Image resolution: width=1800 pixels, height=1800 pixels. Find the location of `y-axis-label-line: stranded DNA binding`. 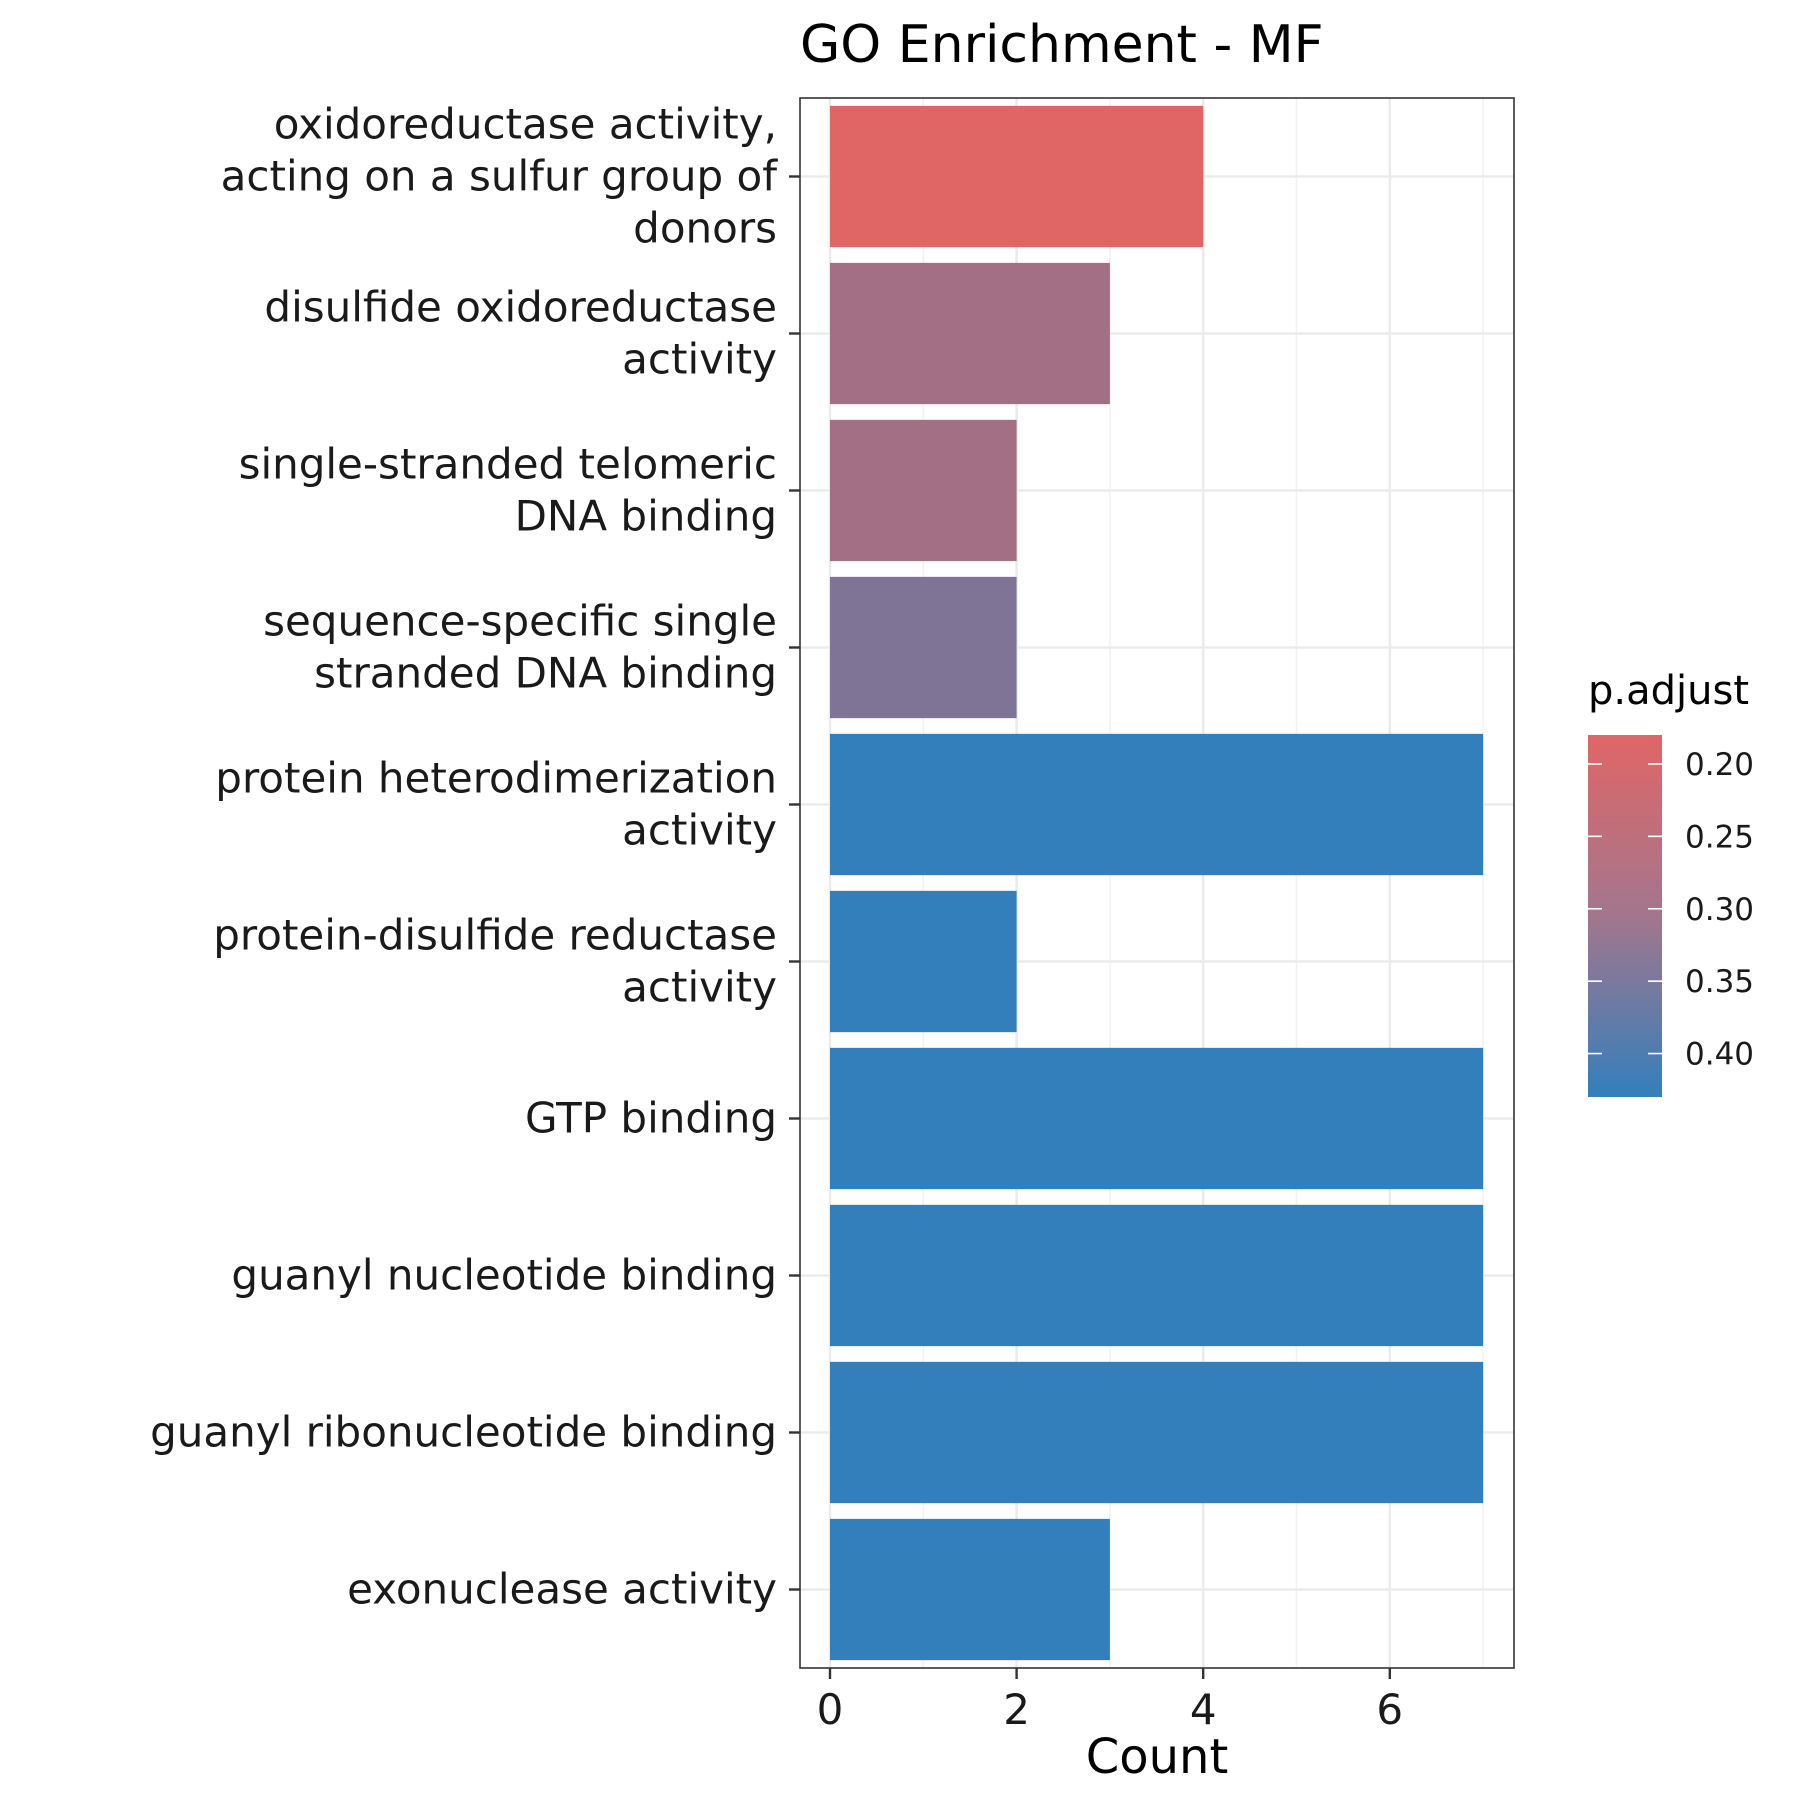

y-axis-label-line: stranded DNA binding is located at coordinates (545, 673).